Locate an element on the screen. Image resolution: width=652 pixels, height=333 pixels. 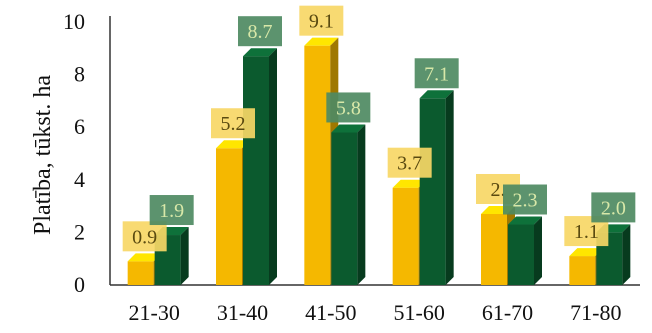
y-tick-label: 6 is located at coordinates (79, 126).